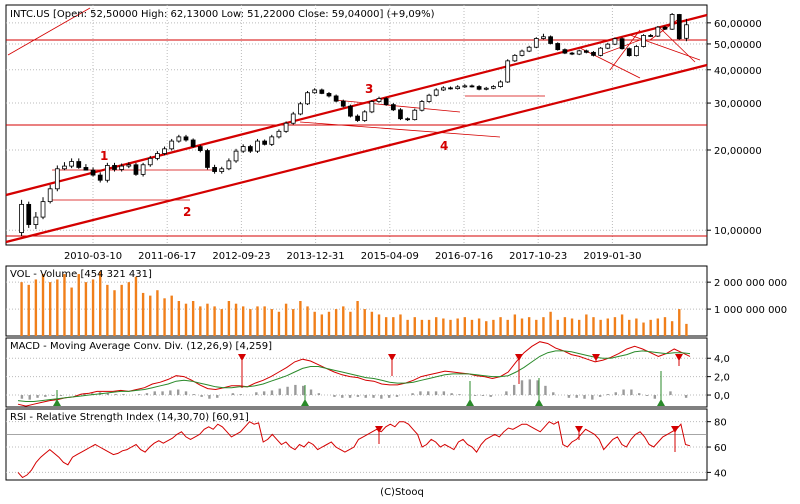 This screenshot has height=504, width=800. I want to click on annotation-4: 4, so click(444, 146).